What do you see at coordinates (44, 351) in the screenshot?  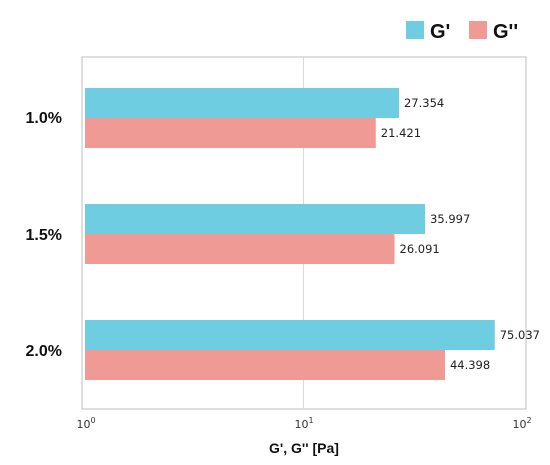 I see `category-label-2-0: 2.0%` at bounding box center [44, 351].